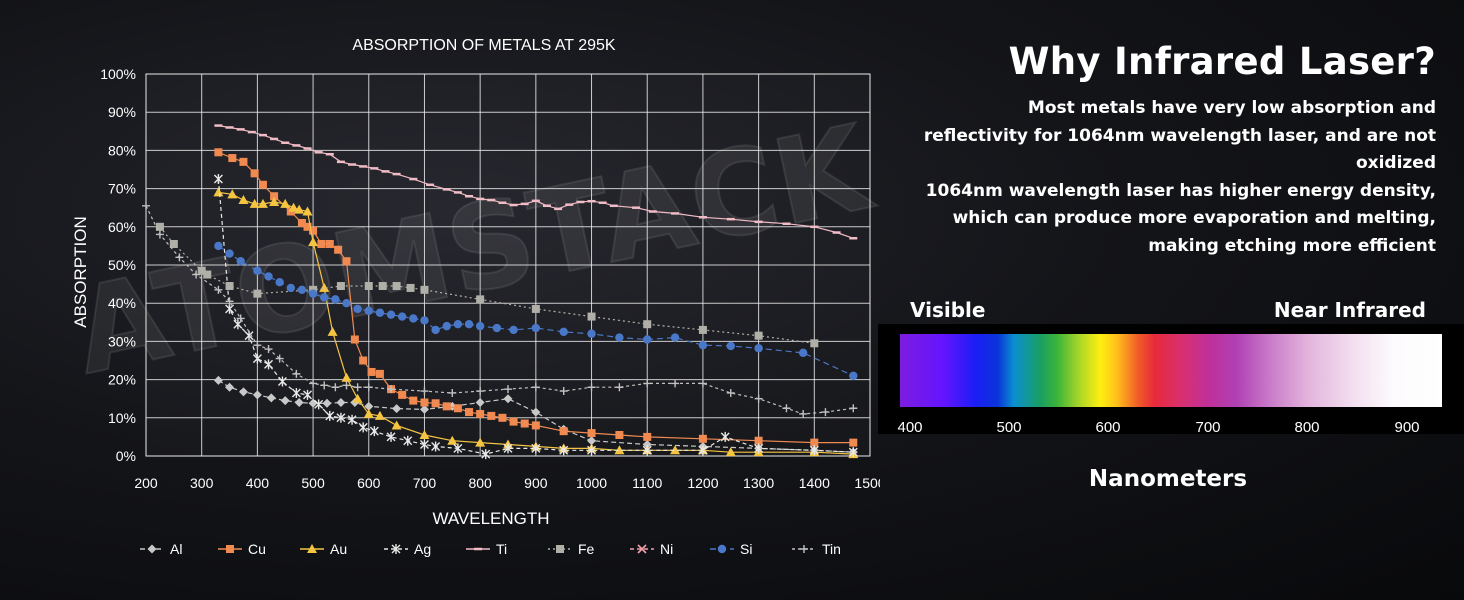 The image size is (1464, 600). Describe the element at coordinates (804, 549) in the screenshot. I see `legend-marker-tin` at that location.